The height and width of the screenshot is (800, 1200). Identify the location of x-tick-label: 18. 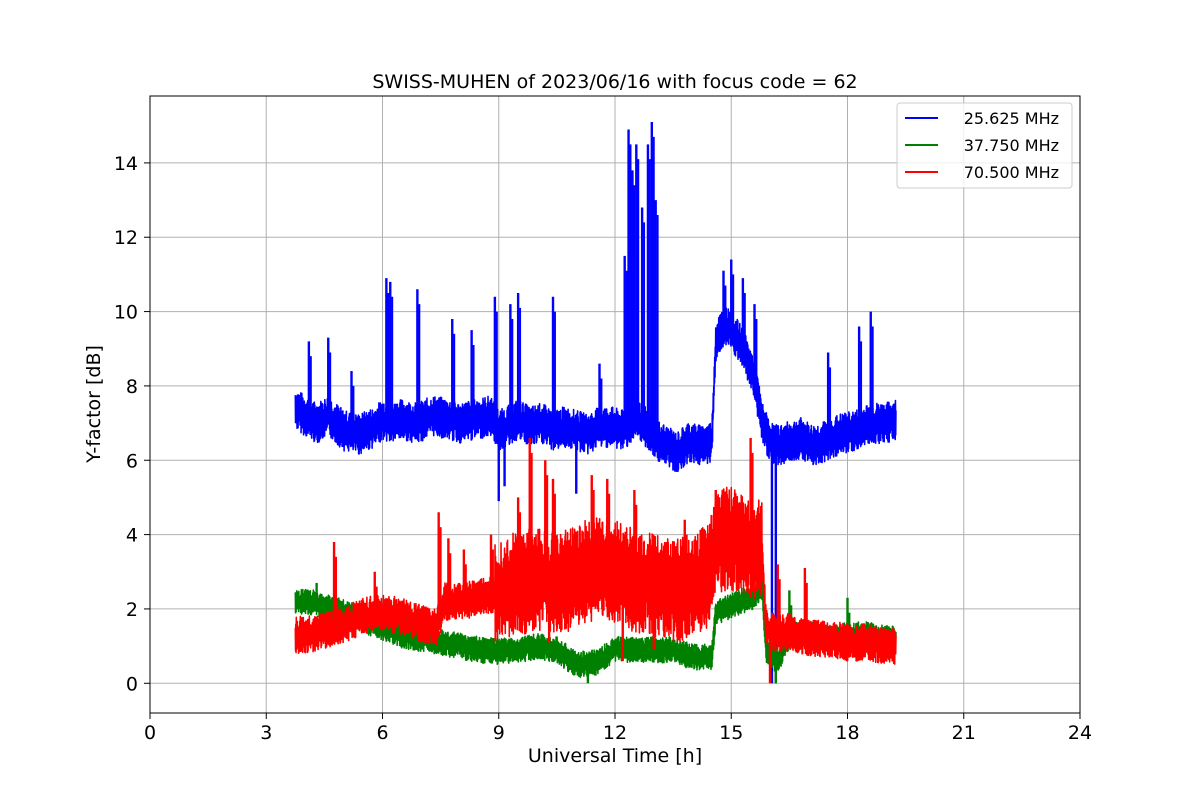
(847, 733).